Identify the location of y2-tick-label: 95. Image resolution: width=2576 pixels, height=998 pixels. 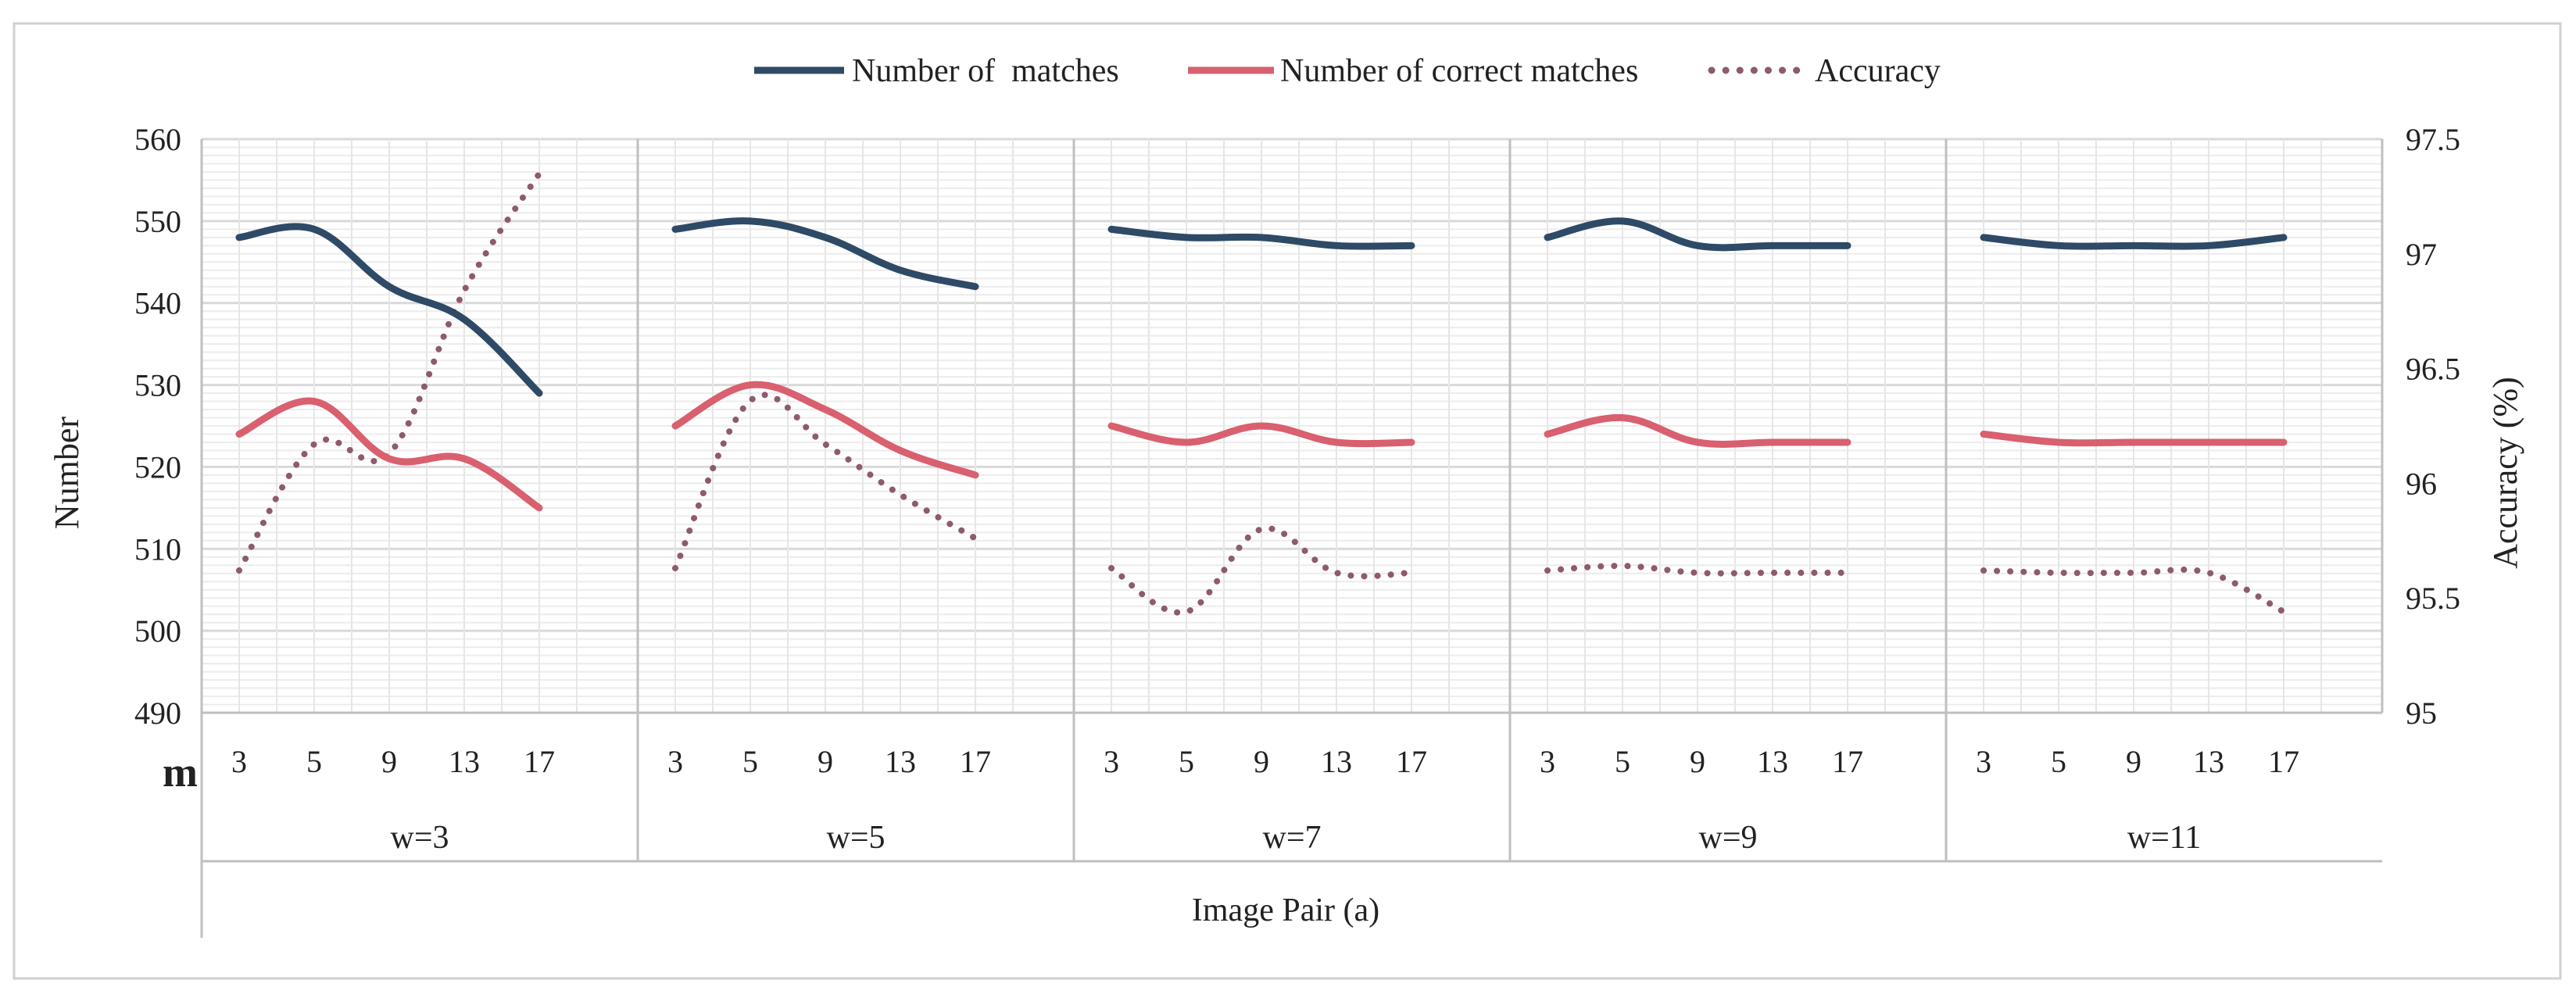
(2421, 713).